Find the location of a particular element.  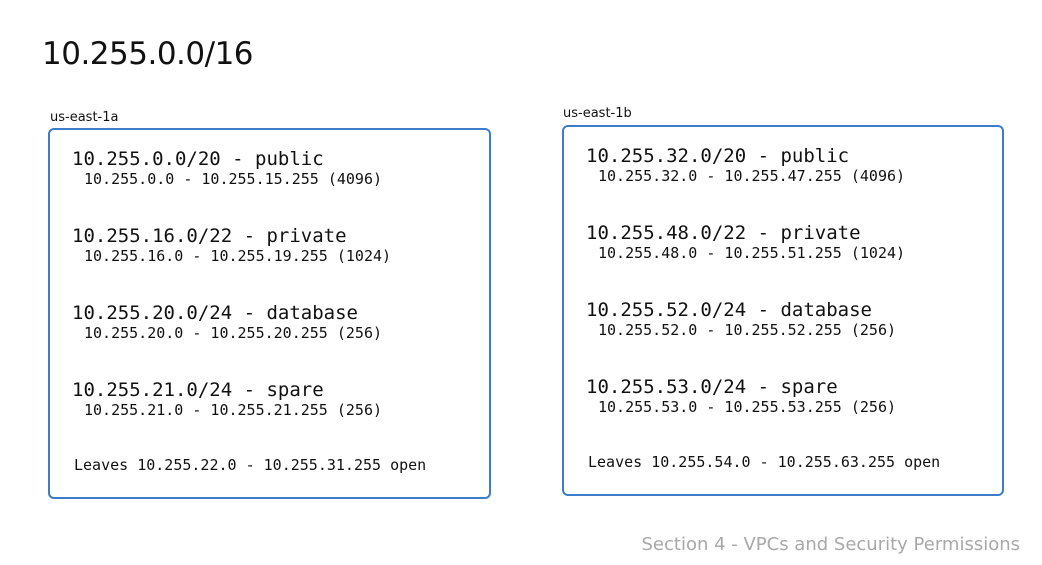

subnet-title: 10.255.32.0/20 - public is located at coordinates (718, 156).